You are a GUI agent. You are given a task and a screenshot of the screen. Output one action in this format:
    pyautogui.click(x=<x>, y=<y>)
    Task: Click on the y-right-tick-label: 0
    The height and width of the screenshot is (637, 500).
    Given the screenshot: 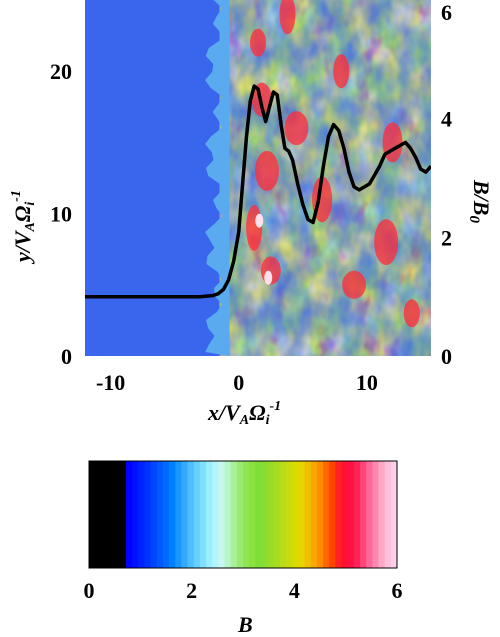 What is the action you would take?
    pyautogui.click(x=446, y=356)
    